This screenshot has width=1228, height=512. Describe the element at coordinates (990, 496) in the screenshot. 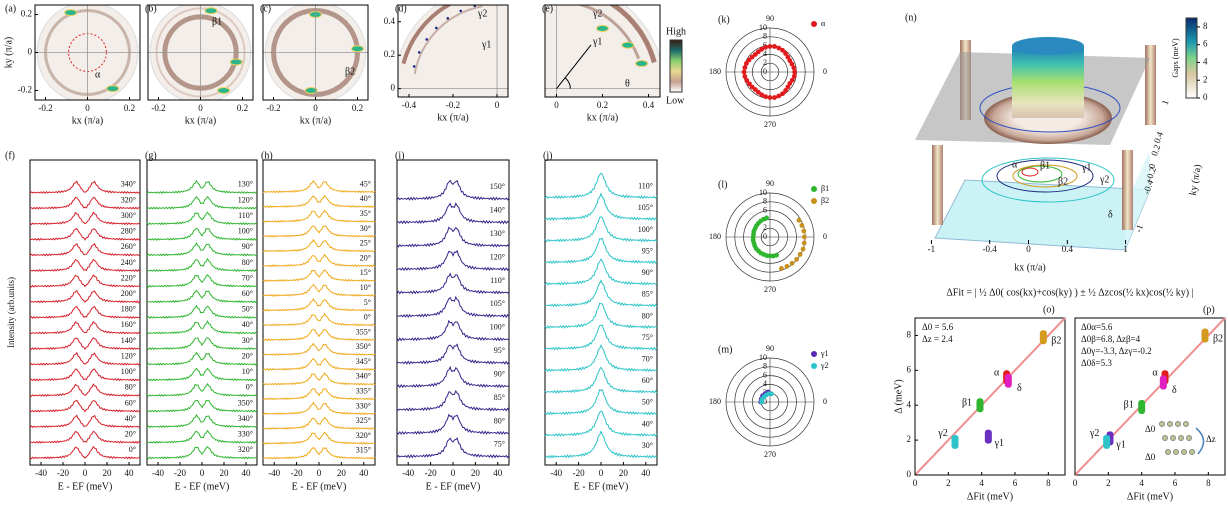

I see `x-axis-label: ΔFit (meV)` at that location.